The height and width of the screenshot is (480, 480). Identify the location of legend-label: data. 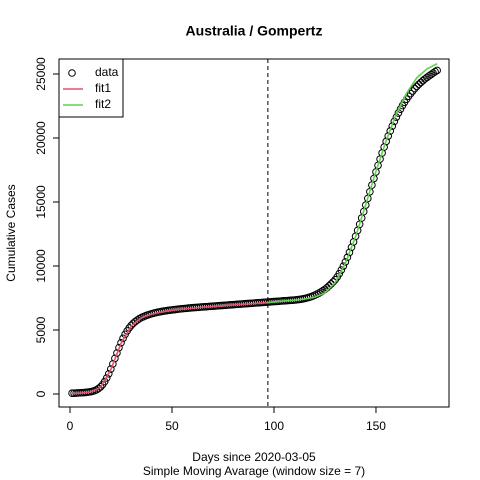
(107, 72).